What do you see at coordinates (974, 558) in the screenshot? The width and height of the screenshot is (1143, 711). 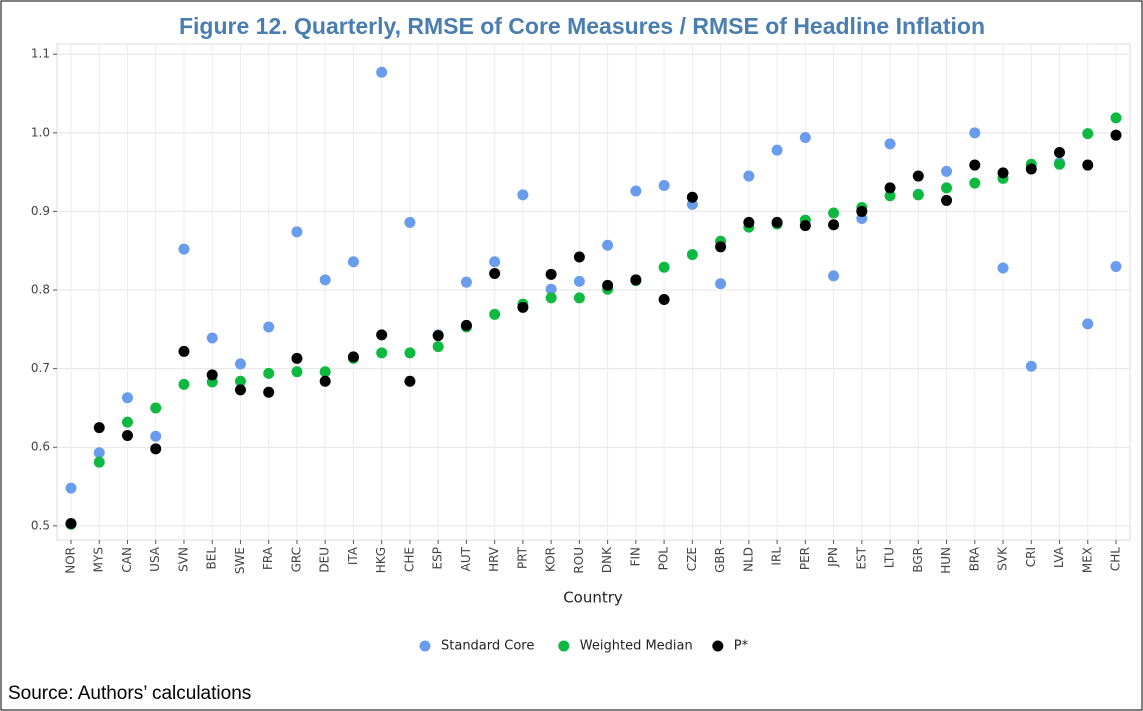 I see `x-tick-label: BRA` at bounding box center [974, 558].